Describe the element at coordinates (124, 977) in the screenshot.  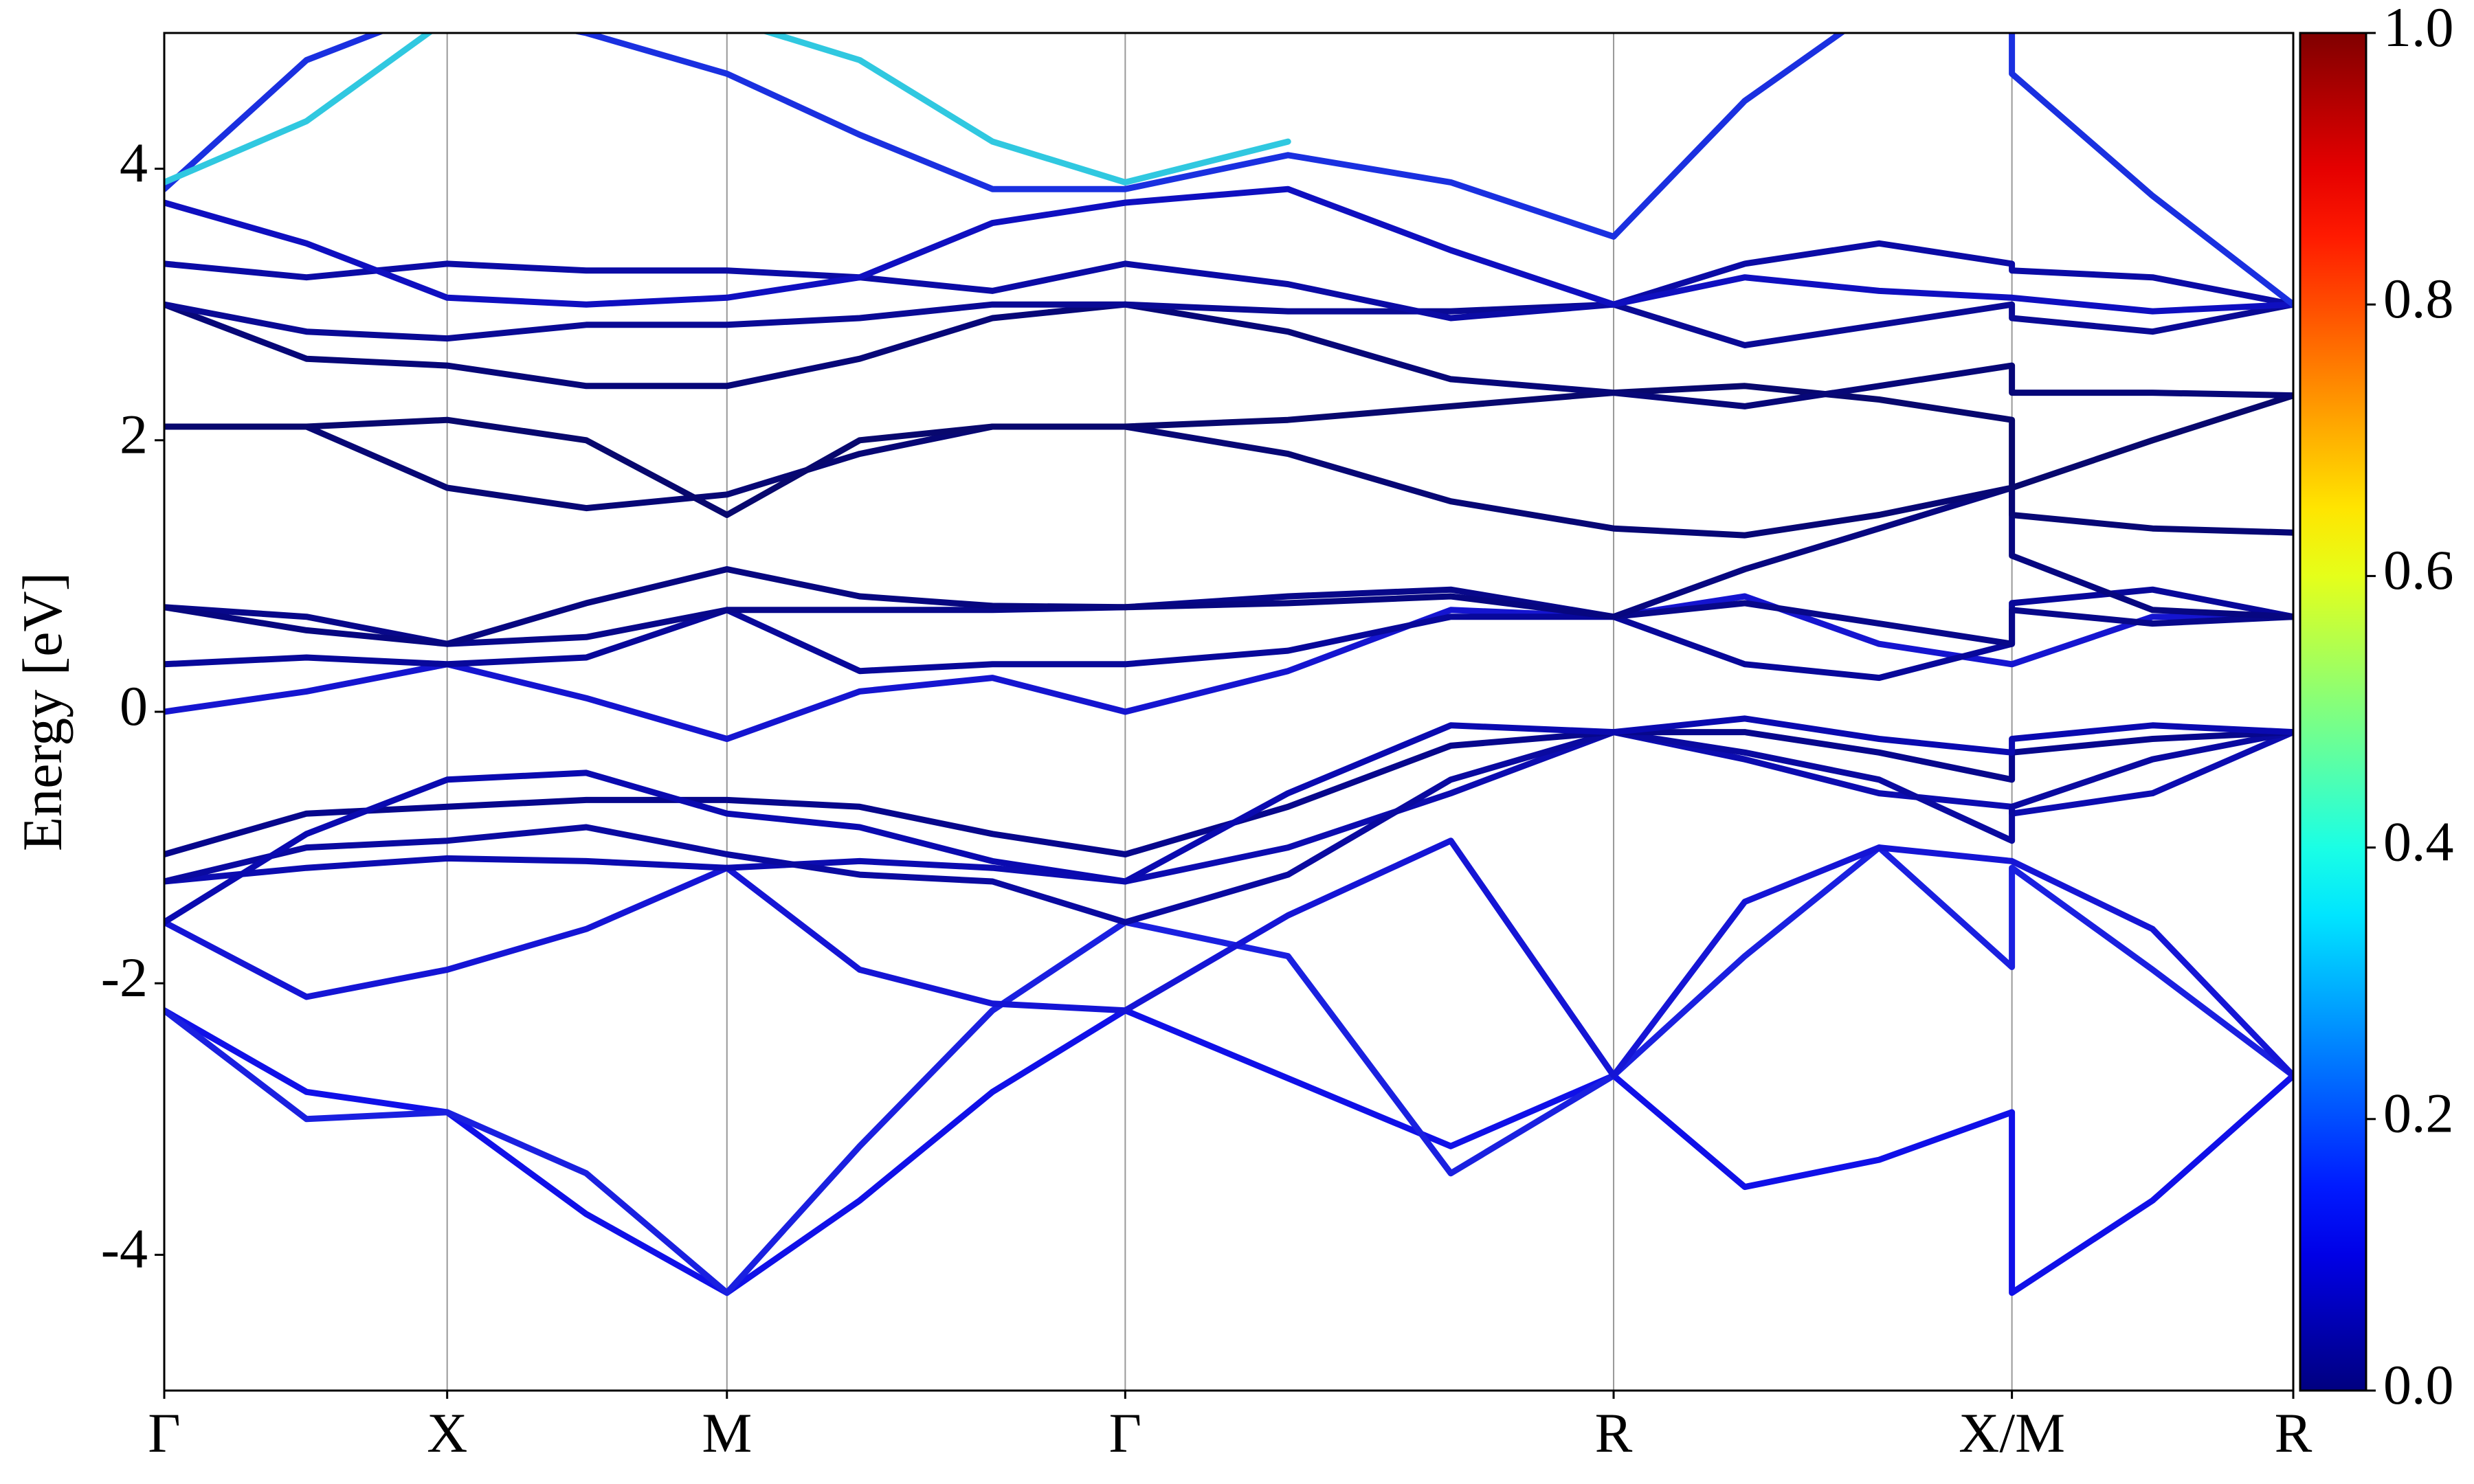
I see `y-tick-label: -2` at that location.